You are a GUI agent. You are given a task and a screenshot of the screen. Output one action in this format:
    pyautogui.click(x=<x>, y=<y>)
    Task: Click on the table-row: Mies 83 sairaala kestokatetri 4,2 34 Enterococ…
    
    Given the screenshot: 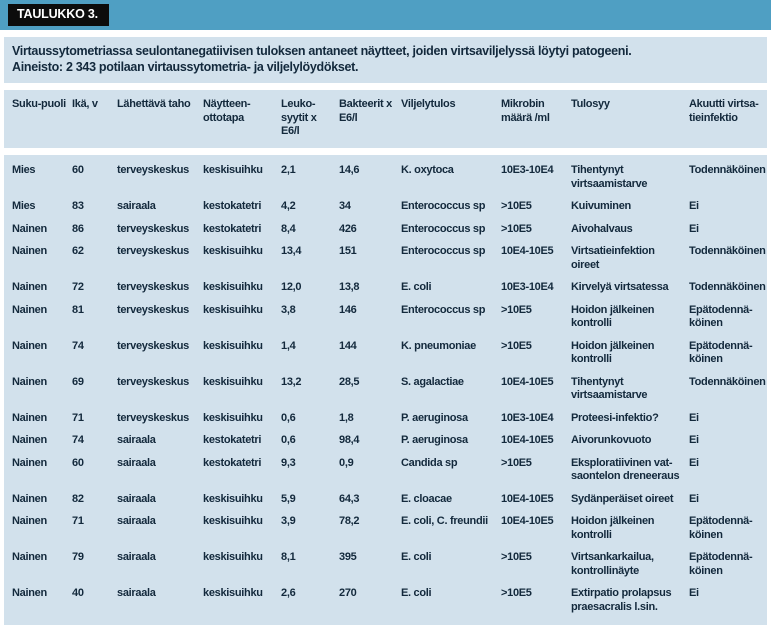 What is the action you would take?
    pyautogui.click(x=387, y=207)
    